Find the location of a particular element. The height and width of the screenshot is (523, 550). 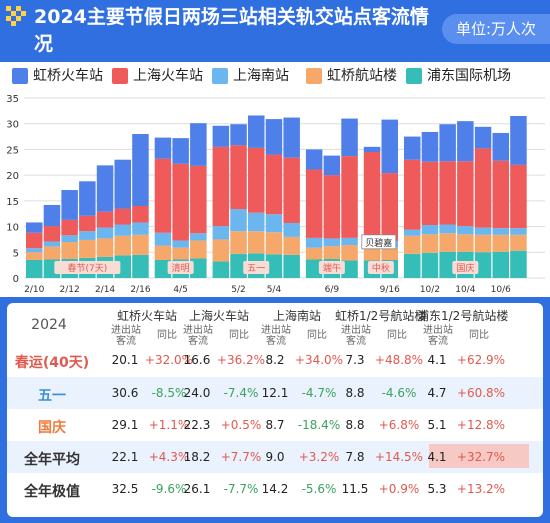

x-tick-label: 10/2 is located at coordinates (430, 290).